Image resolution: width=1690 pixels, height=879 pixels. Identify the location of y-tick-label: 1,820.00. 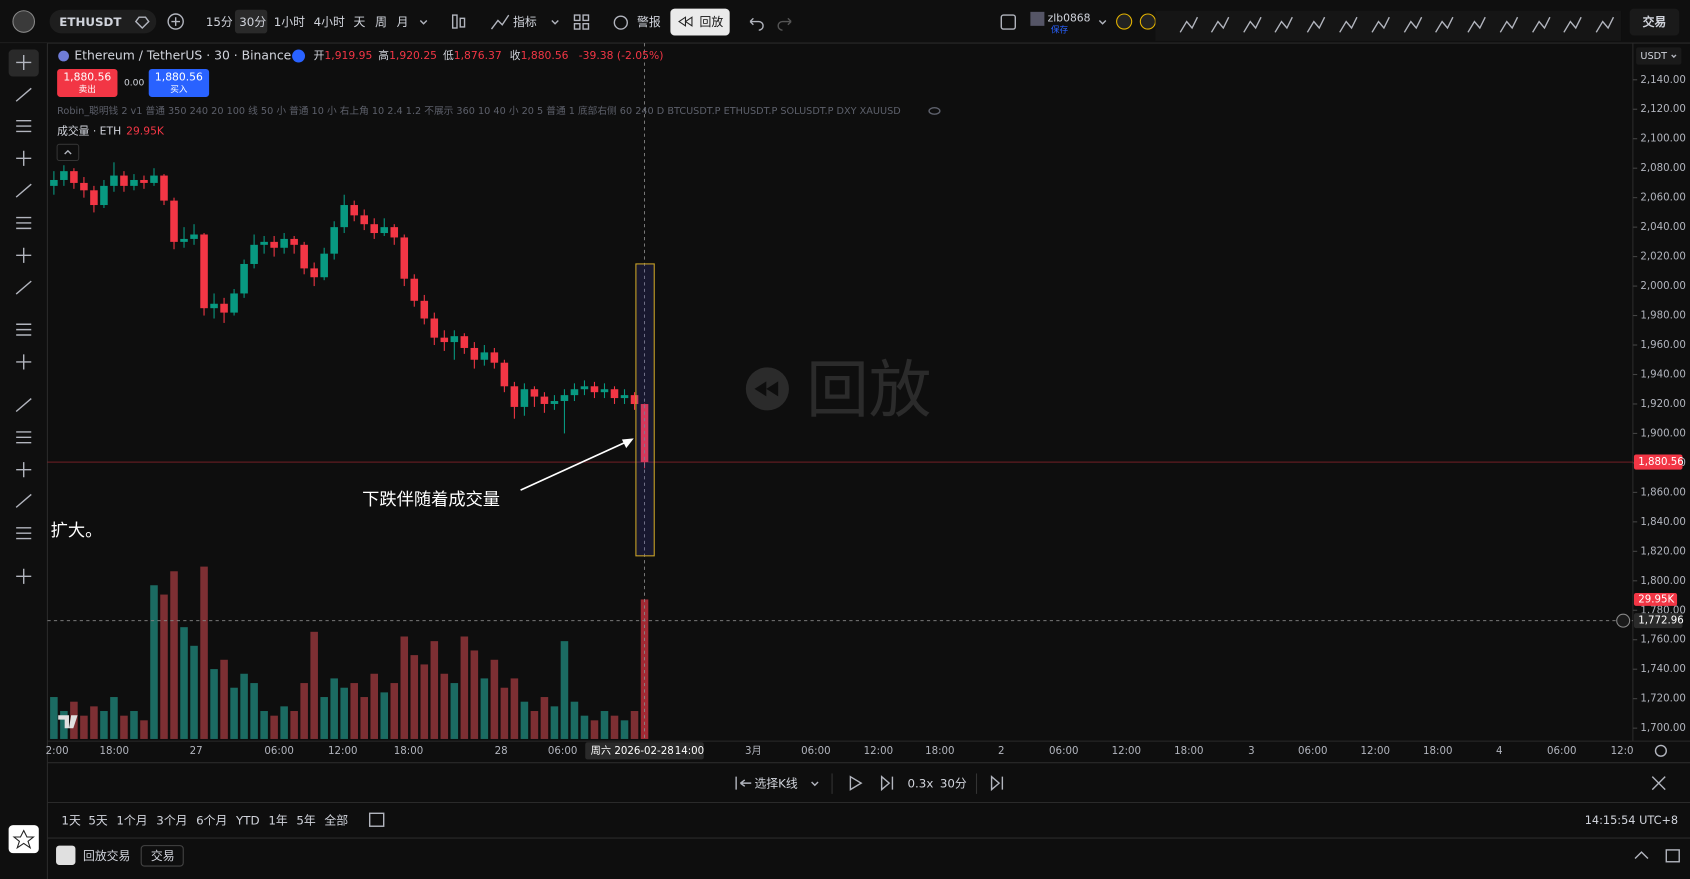
(1663, 551).